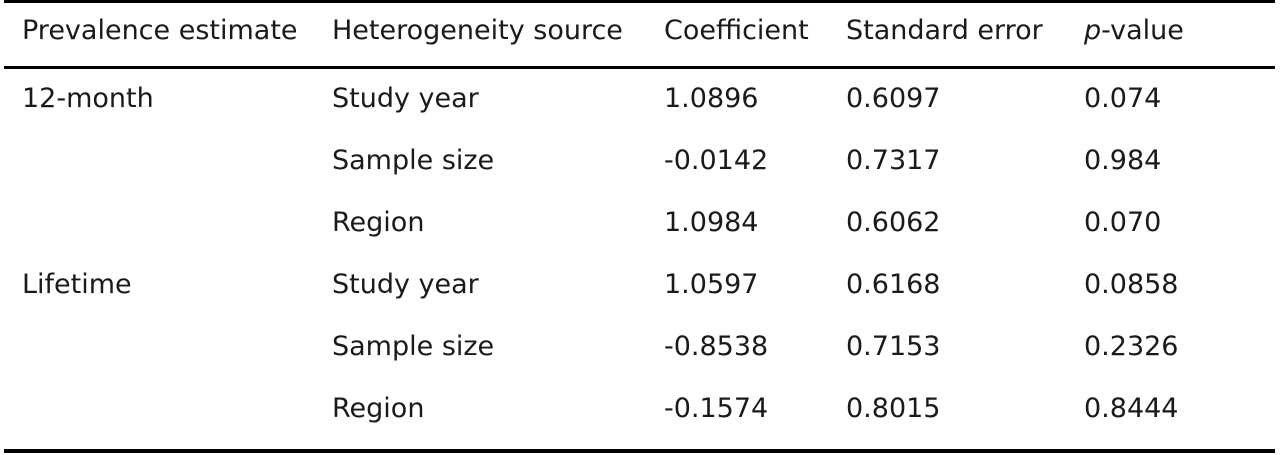 This screenshot has height=455, width=1280. Describe the element at coordinates (893, 160) in the screenshot. I see `cell-standard-error: 0.7317` at that location.